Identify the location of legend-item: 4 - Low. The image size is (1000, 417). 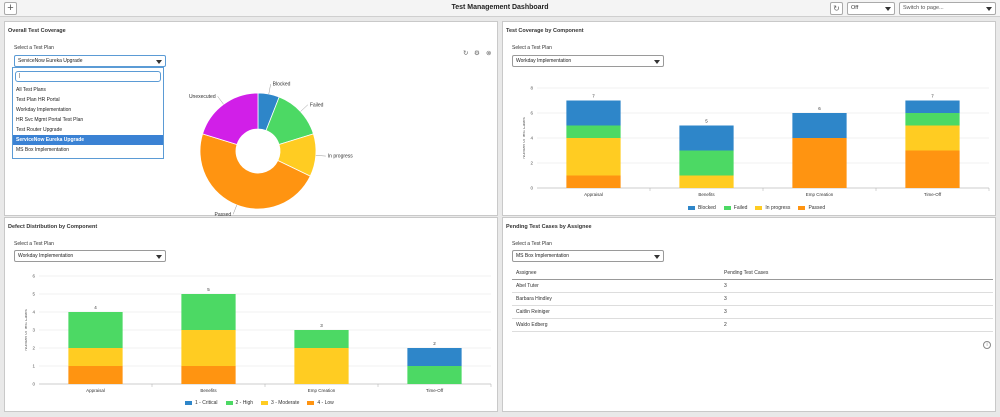
(320, 403).